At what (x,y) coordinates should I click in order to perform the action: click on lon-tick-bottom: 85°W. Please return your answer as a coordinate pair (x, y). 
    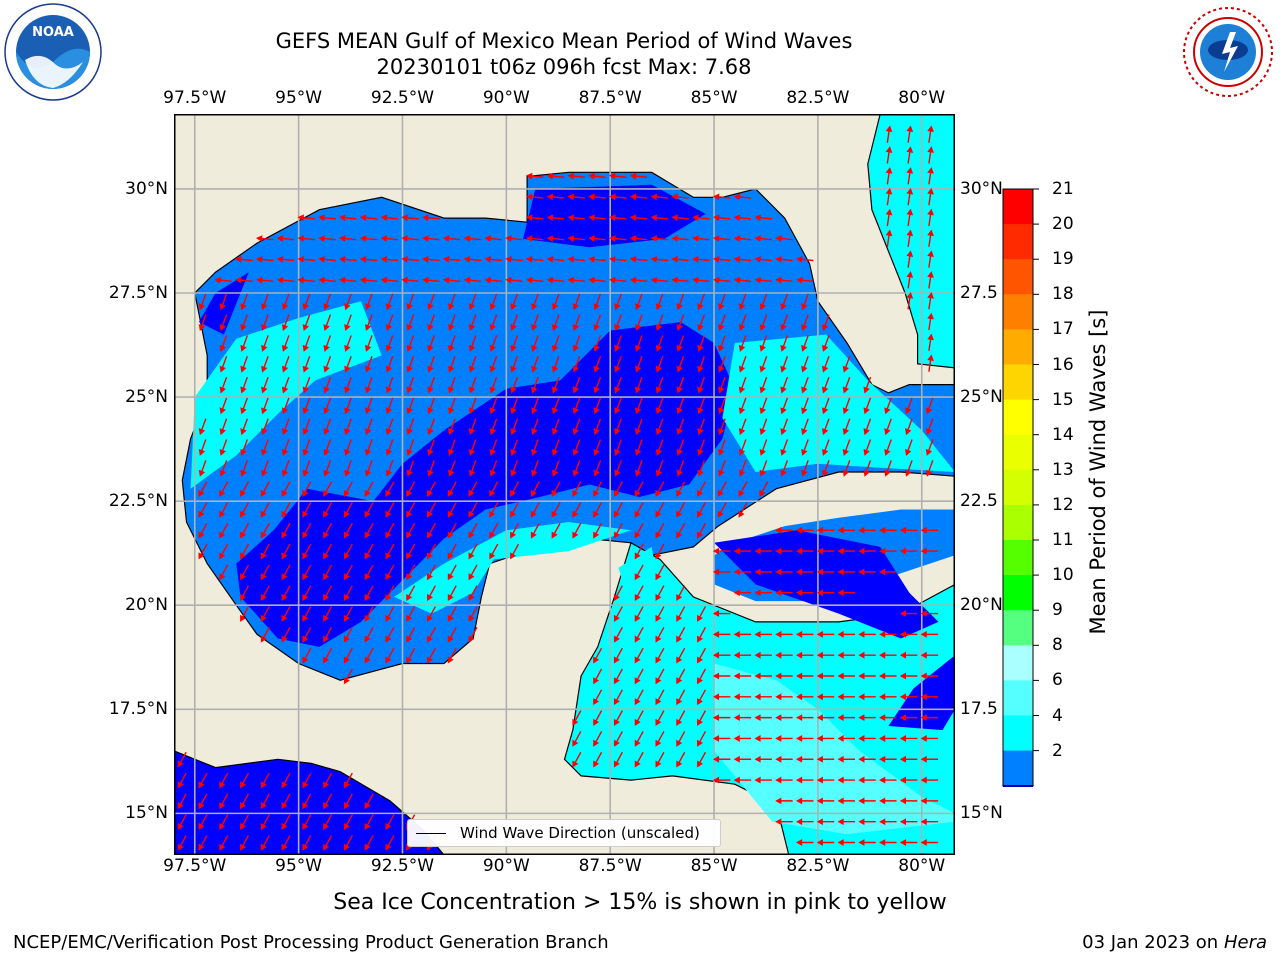
    Looking at the image, I should click on (714, 866).